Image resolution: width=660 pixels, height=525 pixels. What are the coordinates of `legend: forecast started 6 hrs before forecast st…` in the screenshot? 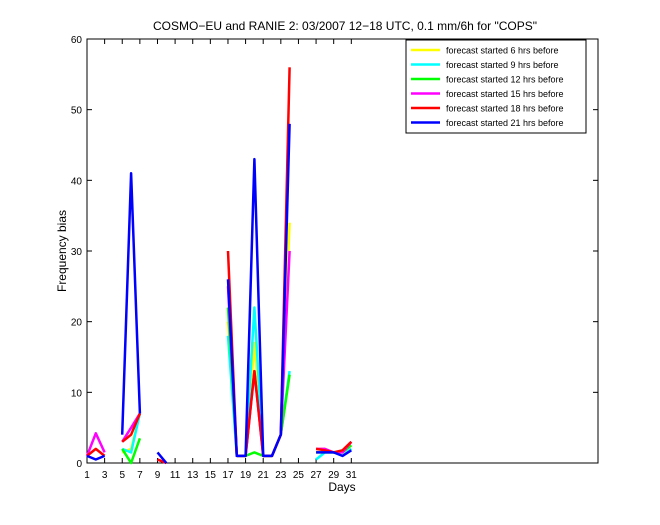 It's located at (496, 86).